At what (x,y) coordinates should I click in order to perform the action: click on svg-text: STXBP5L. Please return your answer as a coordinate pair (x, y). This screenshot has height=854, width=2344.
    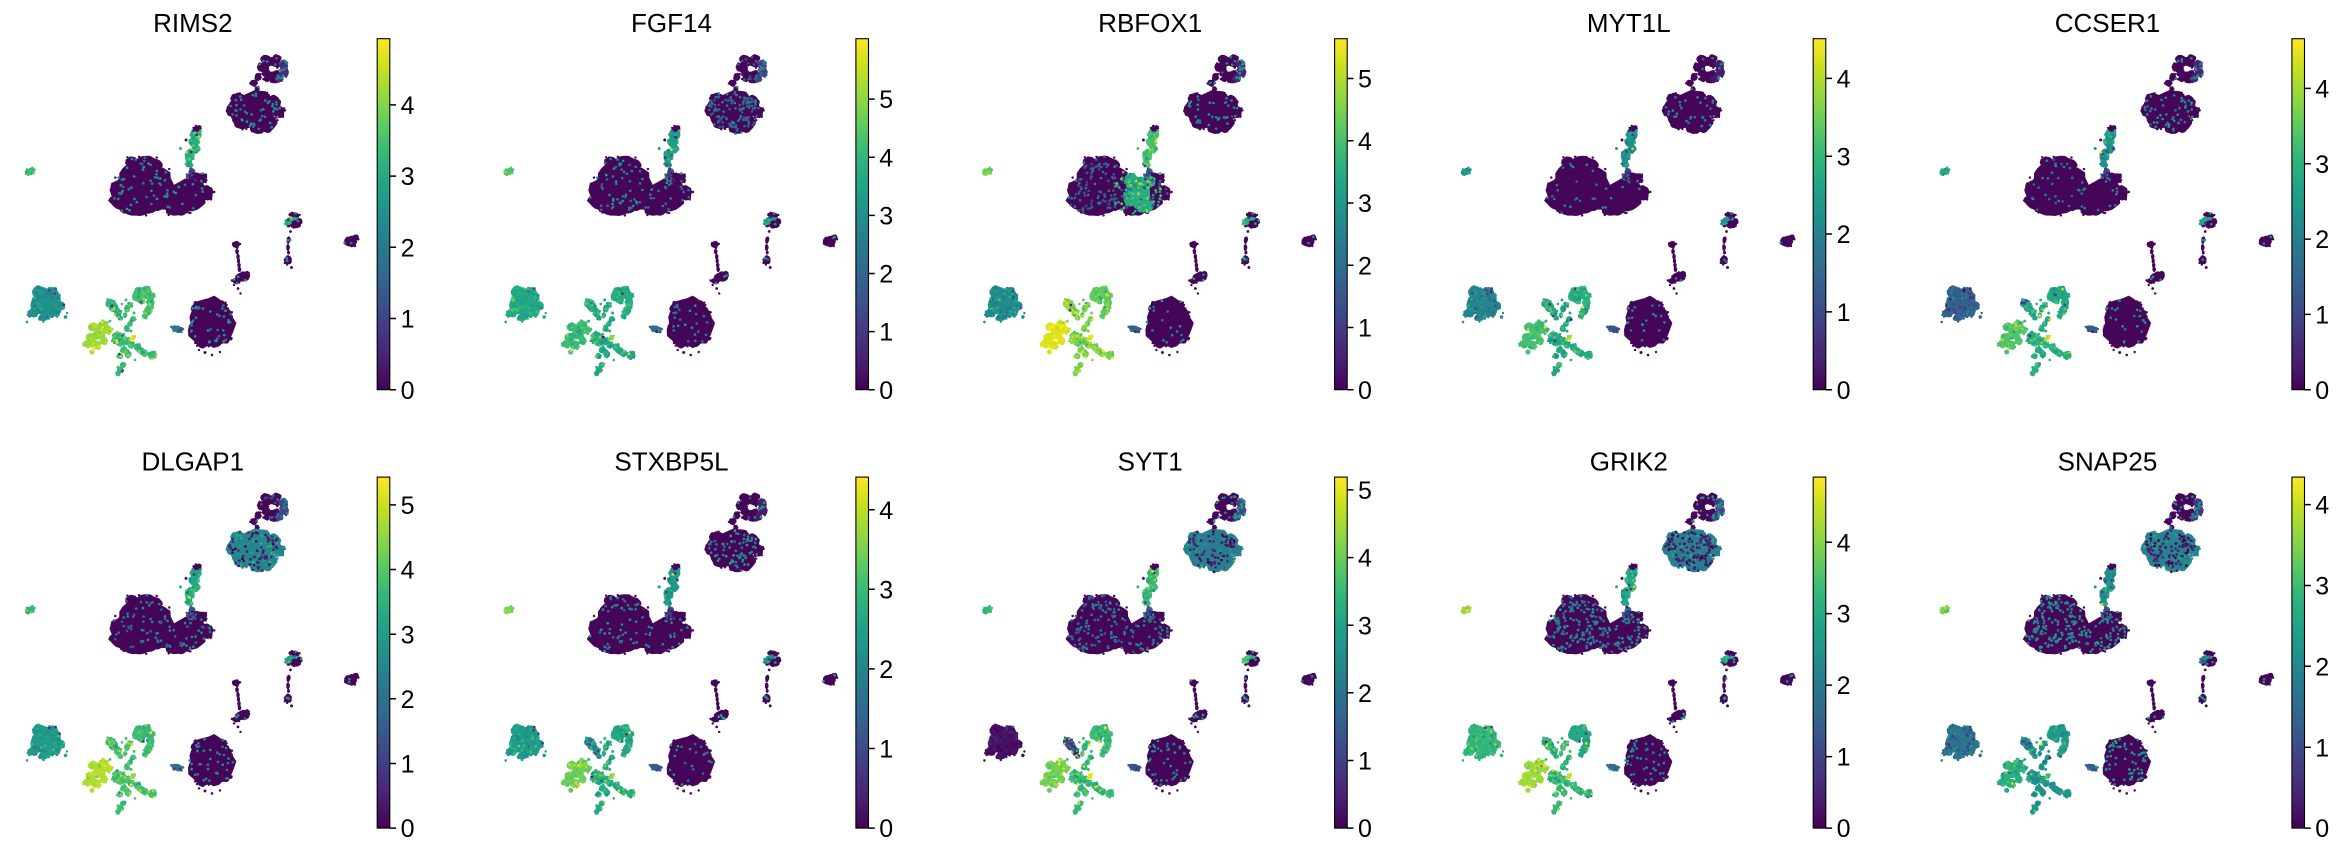
    Looking at the image, I should click on (671, 462).